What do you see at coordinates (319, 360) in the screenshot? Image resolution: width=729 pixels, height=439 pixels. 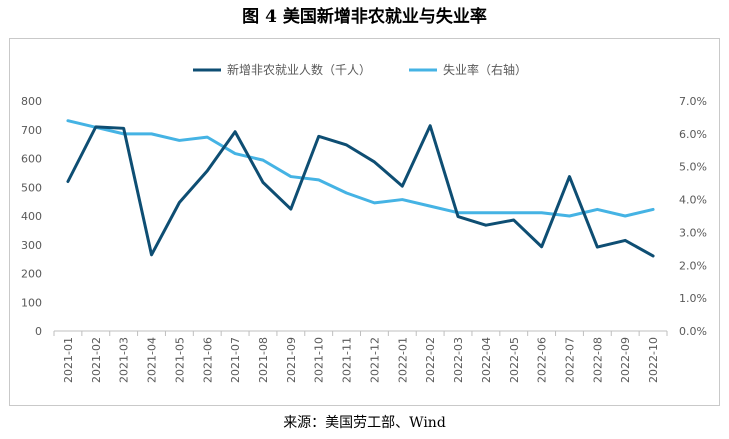 I see `x-axis-tick-label: 2021-10` at bounding box center [319, 360].